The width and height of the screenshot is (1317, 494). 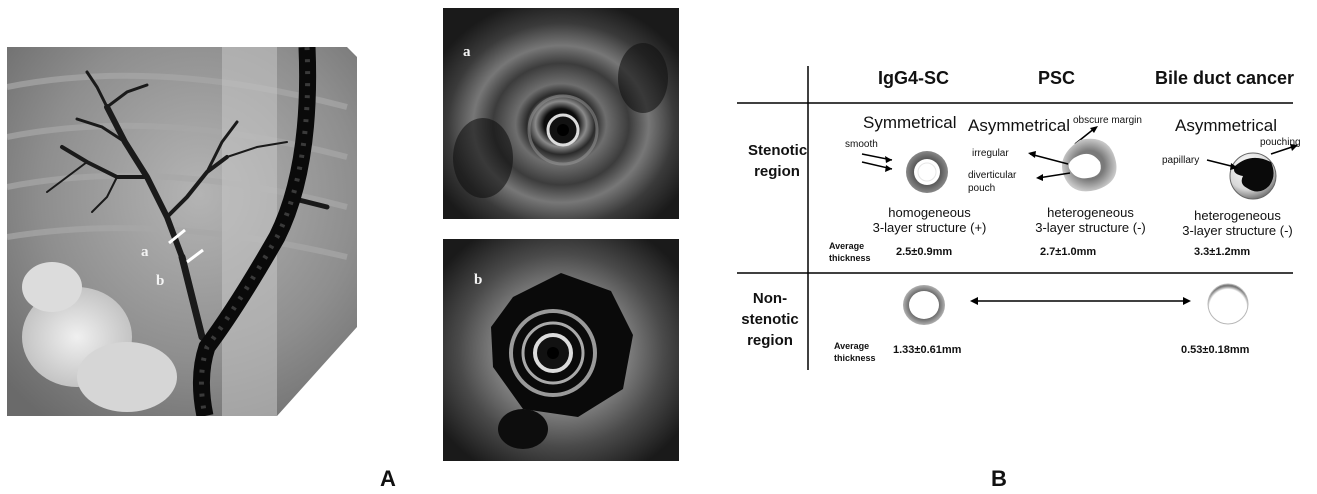 I want to click on cancer-feature-papillary: papillary, so click(x=1181, y=160).